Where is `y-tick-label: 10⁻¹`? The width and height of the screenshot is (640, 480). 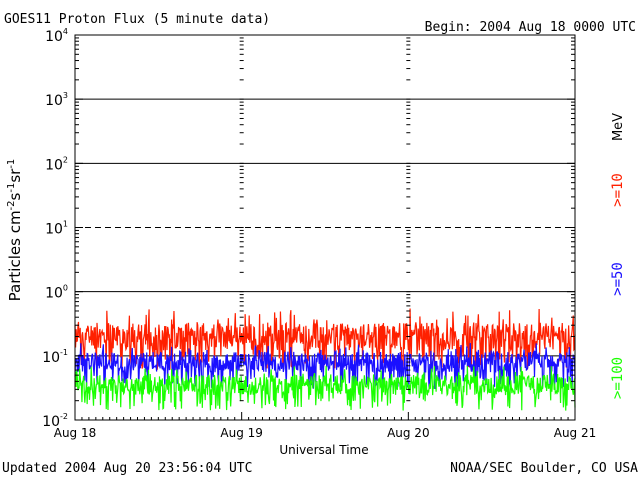 y-tick-label: 10⁻¹ is located at coordinates (55, 357).